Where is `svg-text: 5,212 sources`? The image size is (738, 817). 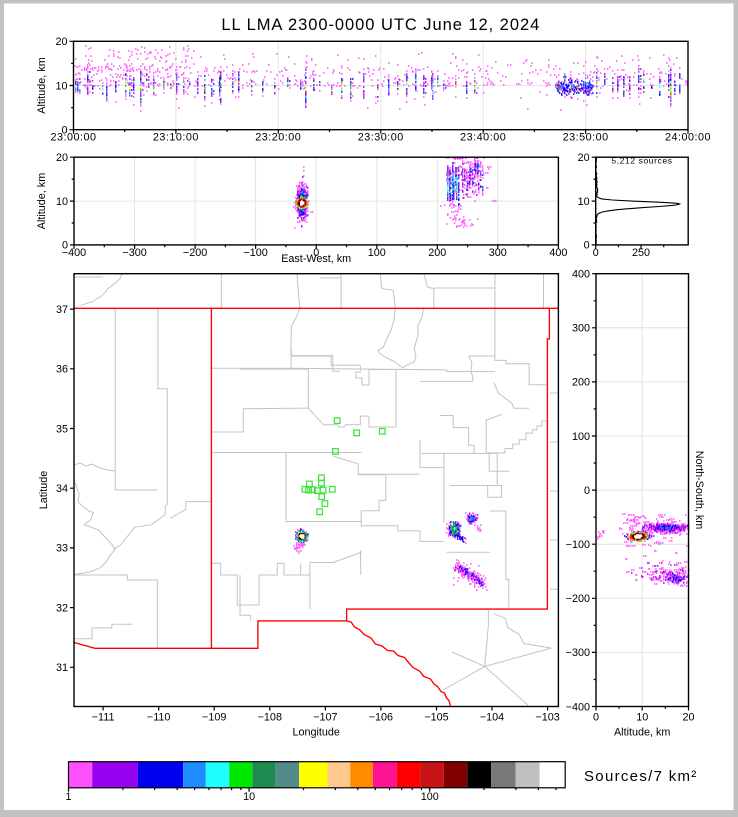 svg-text: 5,212 sources is located at coordinates (641, 161).